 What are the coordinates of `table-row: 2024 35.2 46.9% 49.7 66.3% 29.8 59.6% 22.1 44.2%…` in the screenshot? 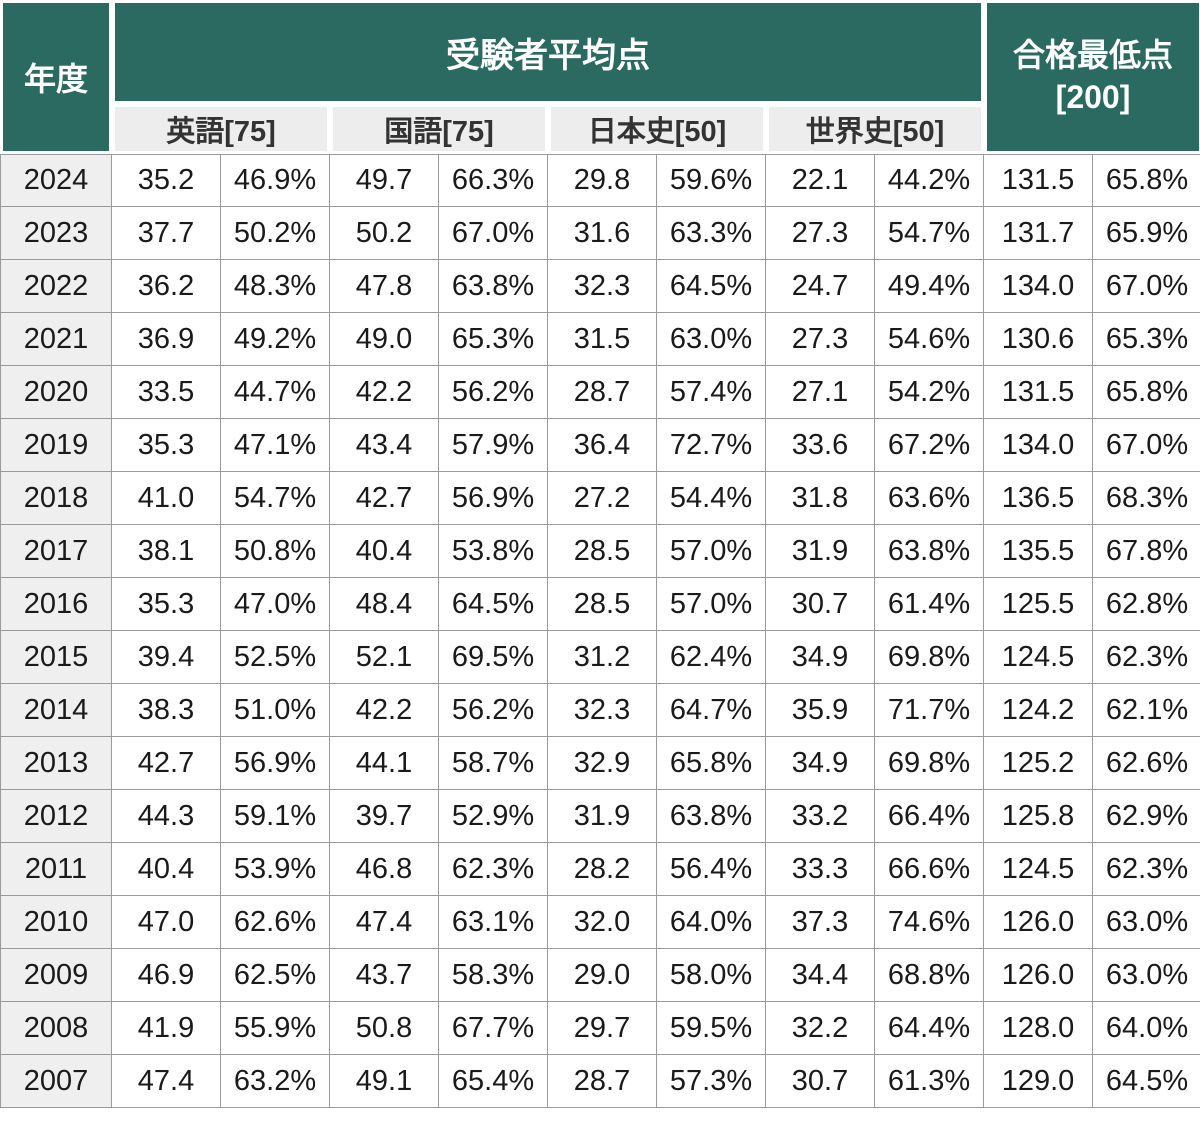 It's located at (600, 180).